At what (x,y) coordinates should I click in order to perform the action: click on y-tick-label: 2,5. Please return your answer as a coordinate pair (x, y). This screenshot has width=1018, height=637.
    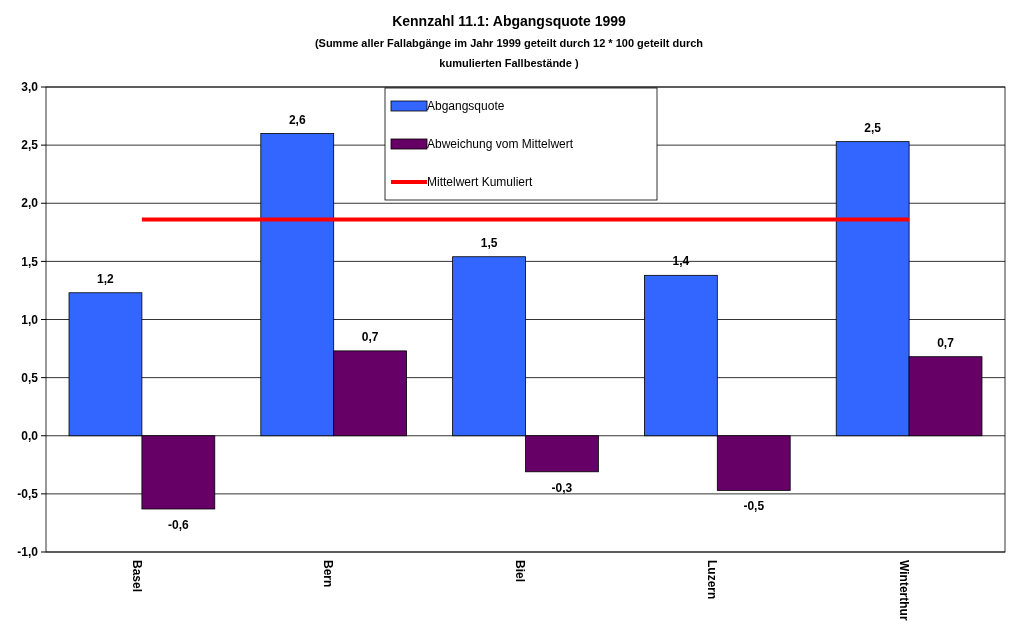
    Looking at the image, I should click on (30, 145).